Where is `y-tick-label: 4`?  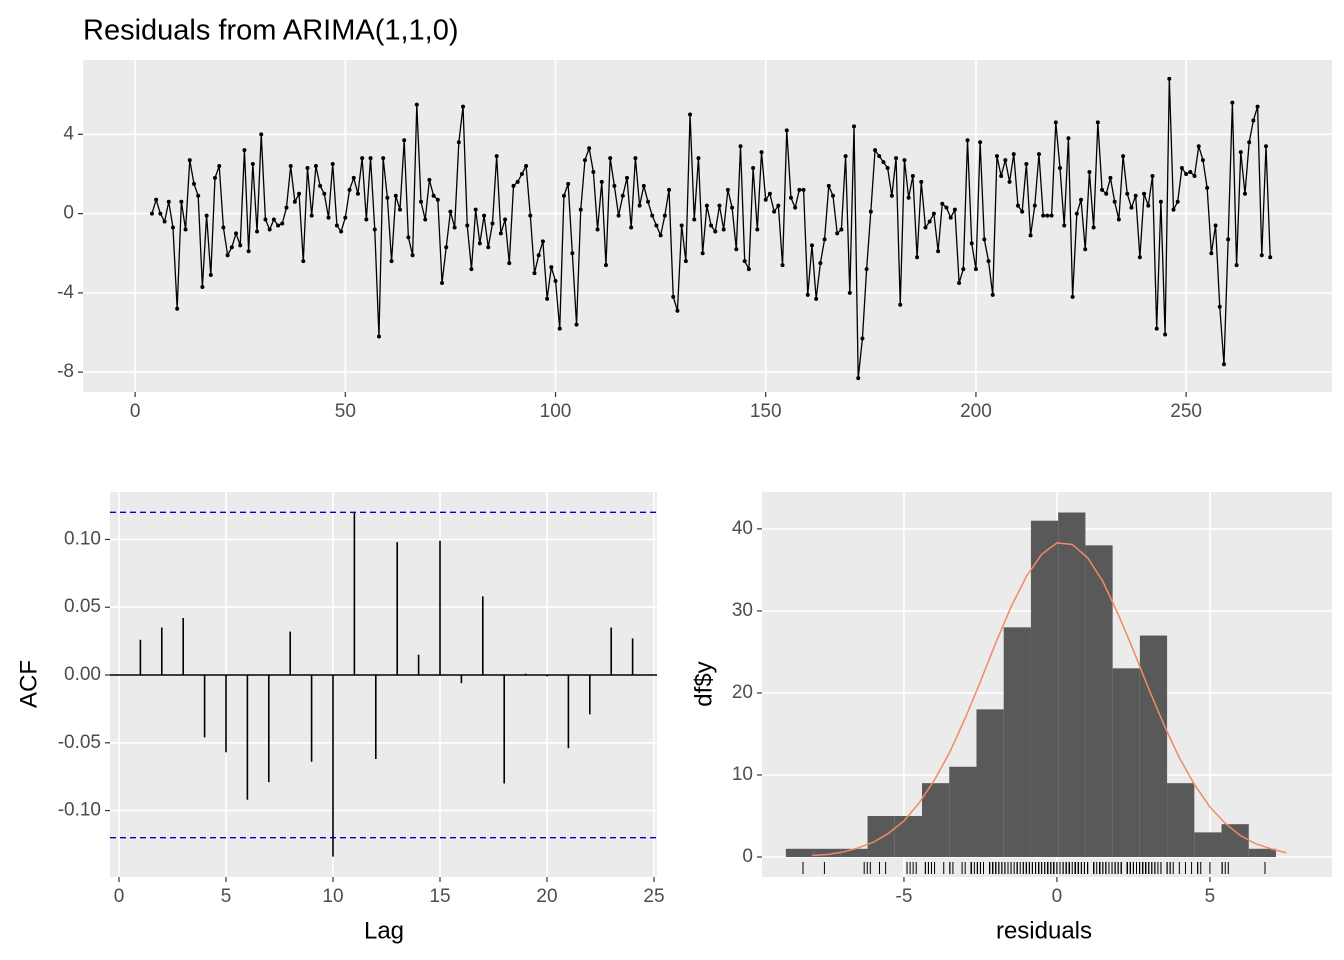
y-tick-label: 4 is located at coordinates (68, 133).